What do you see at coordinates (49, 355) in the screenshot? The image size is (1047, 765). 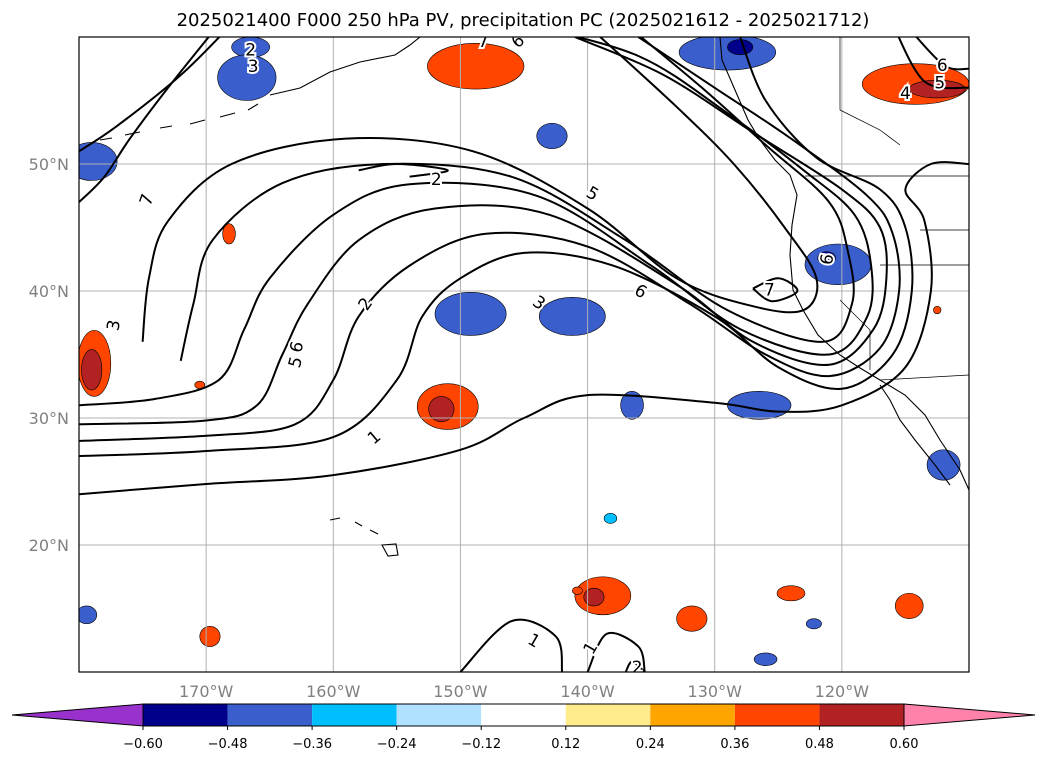 I see `latitude-tick-labels: 50°N 40°N 30°N 20°N` at bounding box center [49, 355].